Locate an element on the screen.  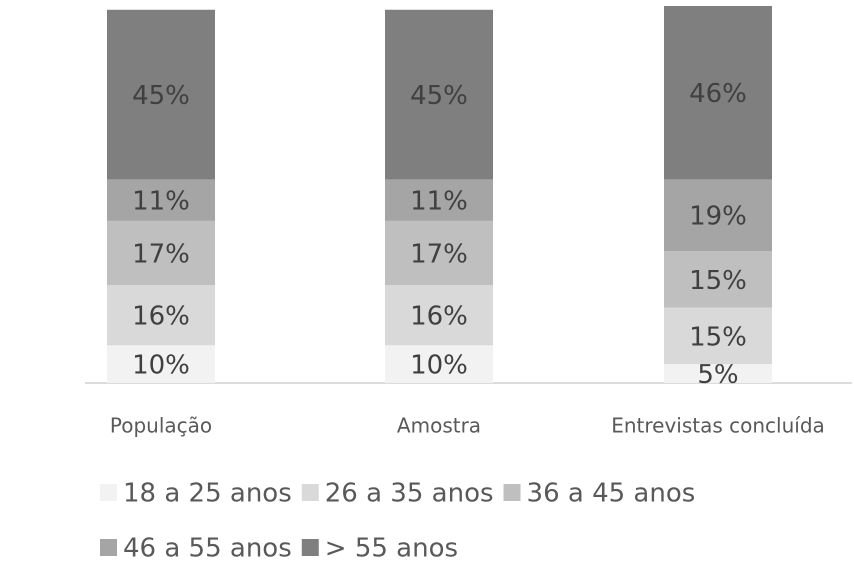
data-label: 46% is located at coordinates (718, 94).